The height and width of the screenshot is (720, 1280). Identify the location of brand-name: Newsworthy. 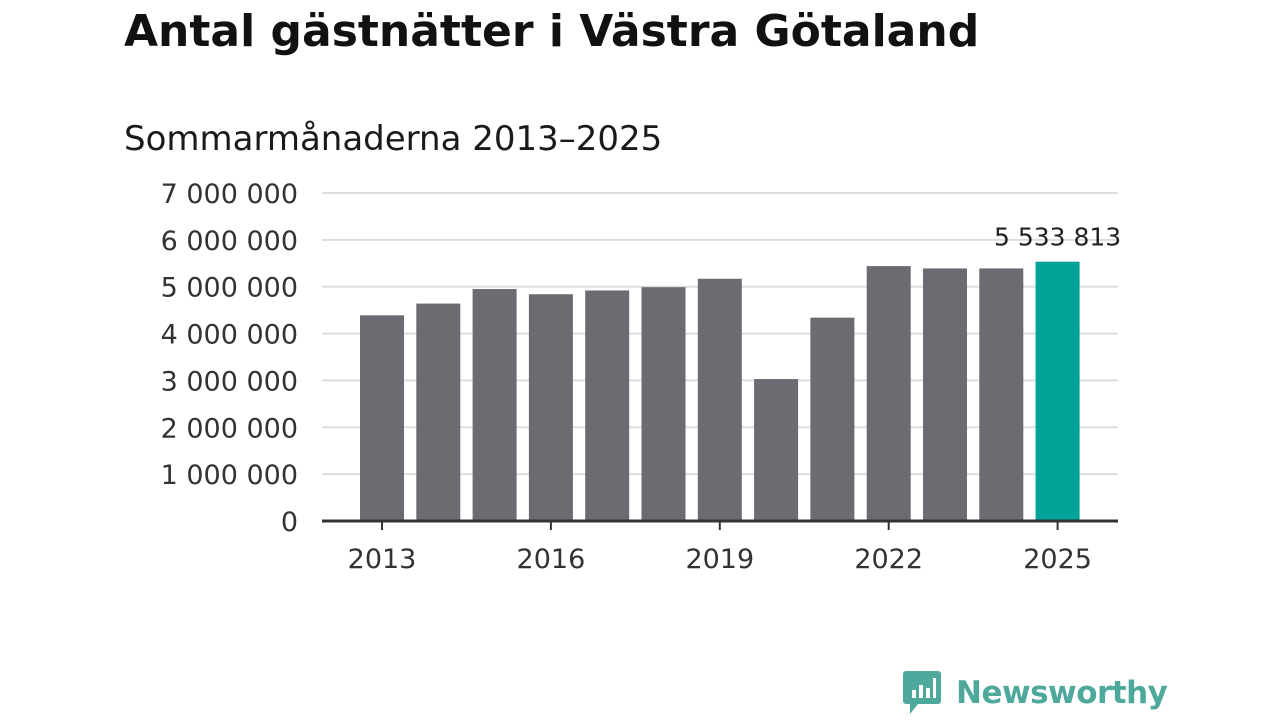
(1062, 693).